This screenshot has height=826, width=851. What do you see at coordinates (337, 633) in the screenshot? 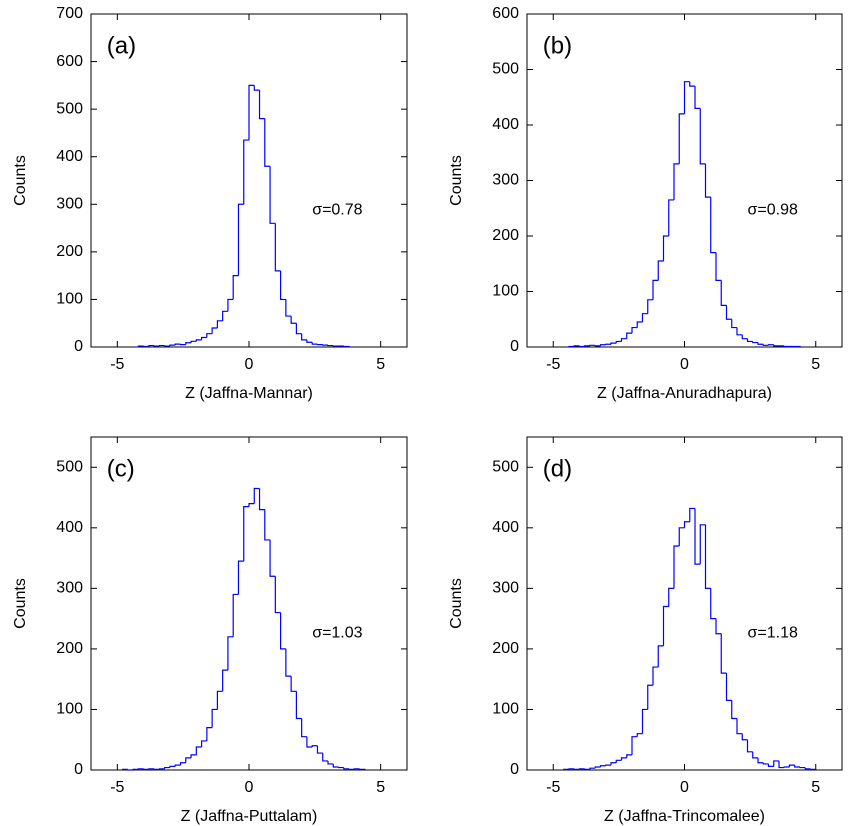
I see `annotation: σ=1.03` at bounding box center [337, 633].